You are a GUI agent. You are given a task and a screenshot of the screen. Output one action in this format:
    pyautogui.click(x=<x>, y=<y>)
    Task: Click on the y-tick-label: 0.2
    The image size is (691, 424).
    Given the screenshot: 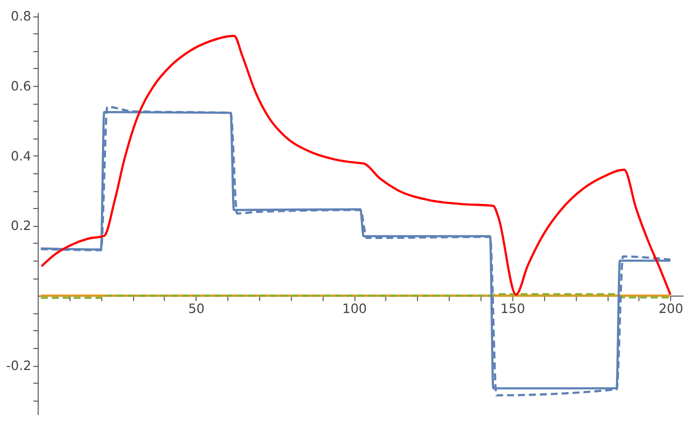 What is the action you would take?
    pyautogui.click(x=21, y=226)
    